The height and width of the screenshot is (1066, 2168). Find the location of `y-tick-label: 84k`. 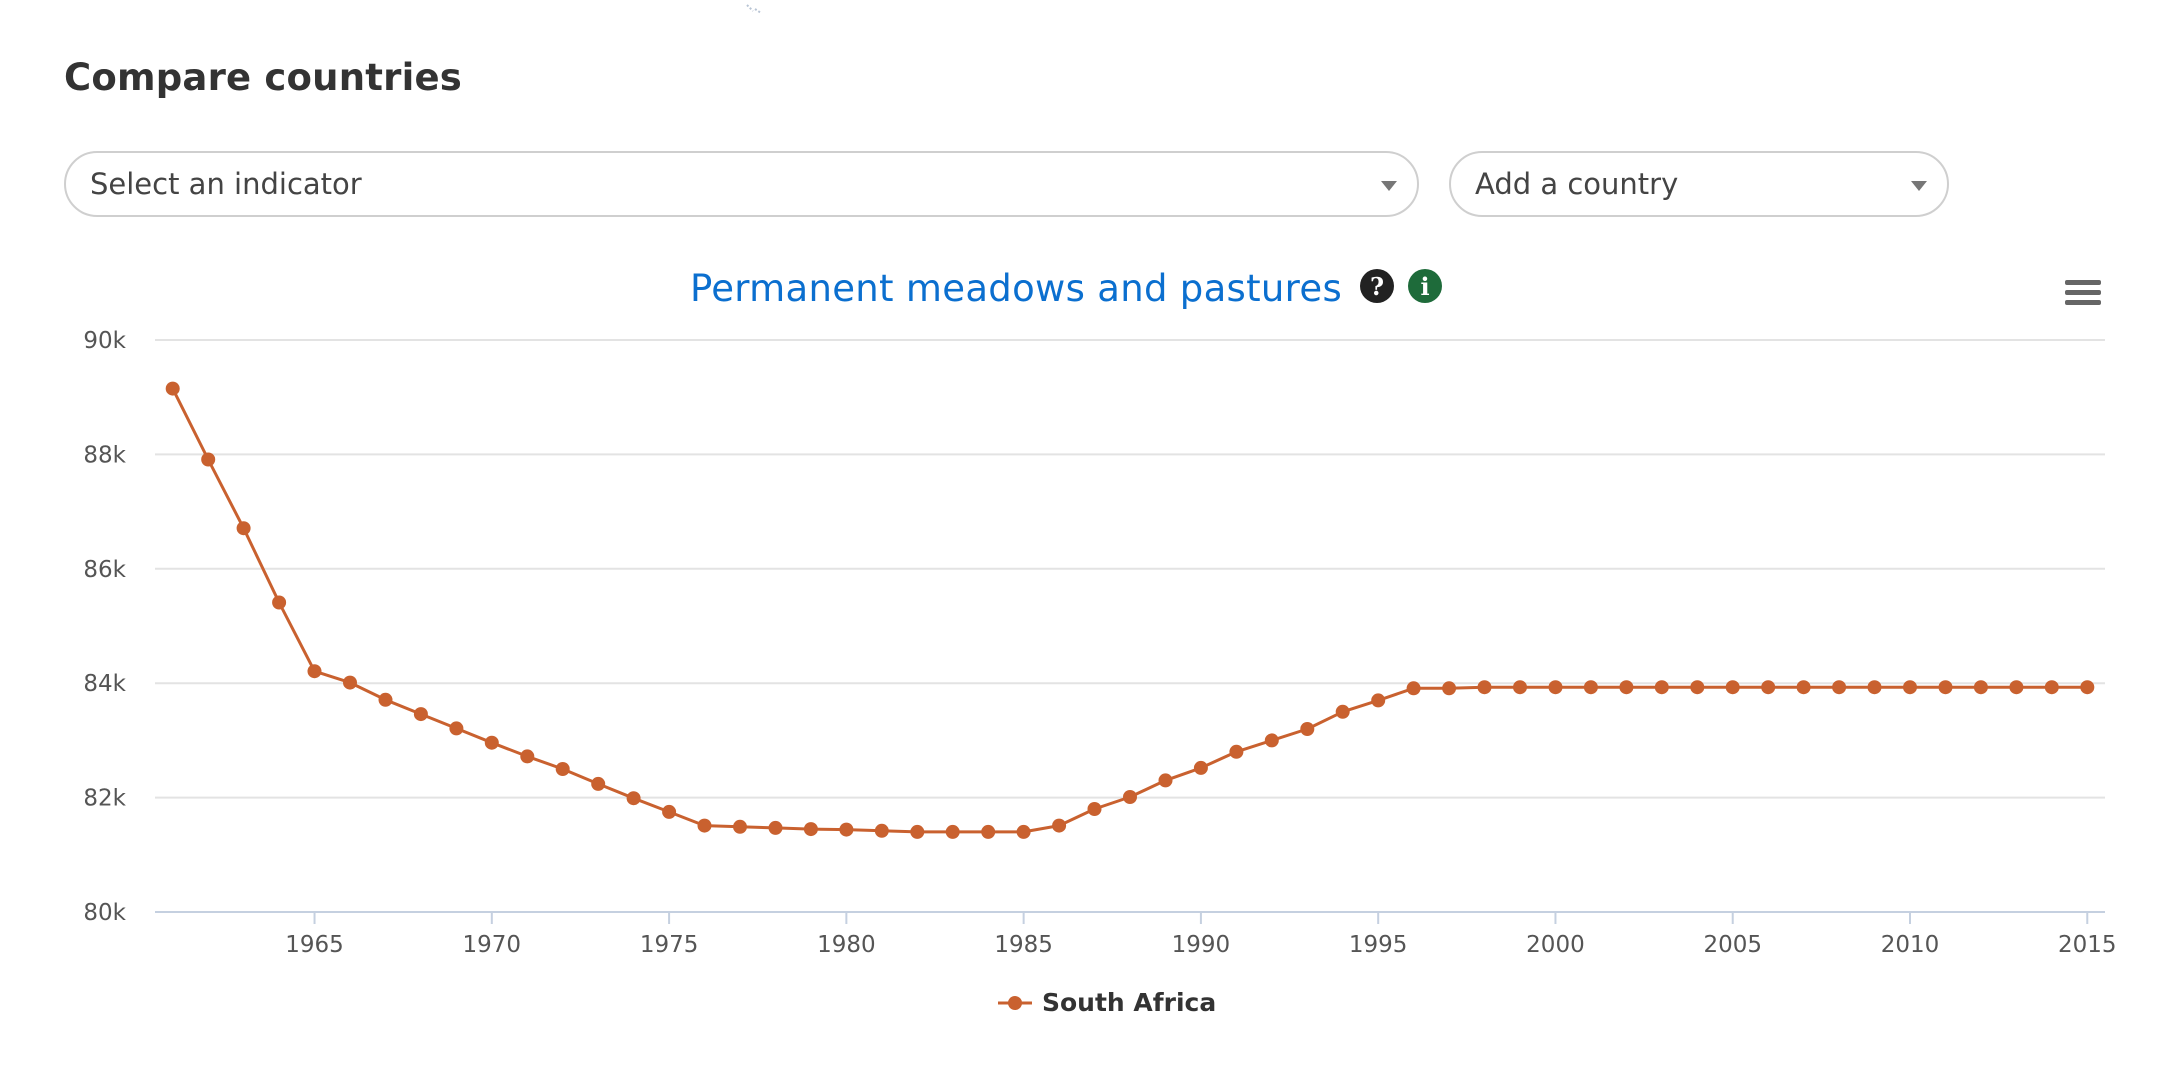

y-tick-label: 84k is located at coordinates (104, 684).